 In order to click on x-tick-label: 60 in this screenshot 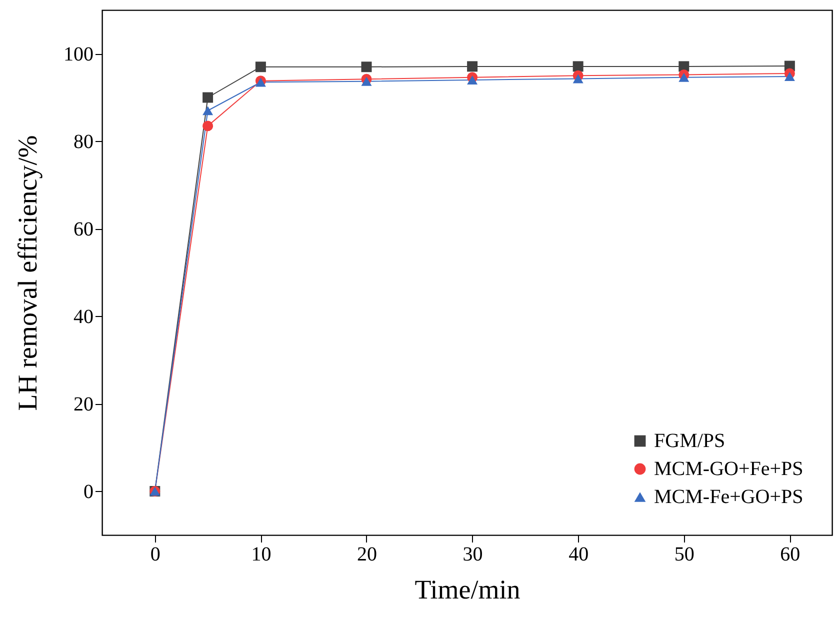, I will do `click(790, 555)`.